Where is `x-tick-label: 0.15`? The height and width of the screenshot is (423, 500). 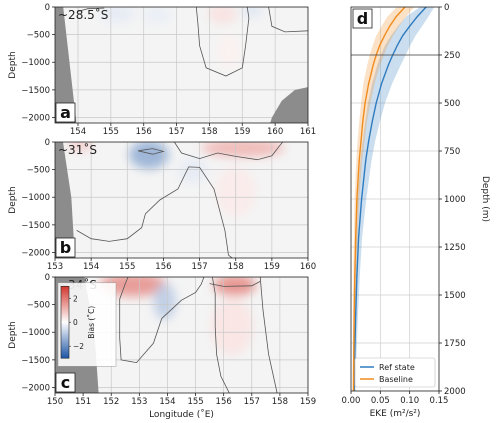 x-tick-label: 0.15 is located at coordinates (439, 401).